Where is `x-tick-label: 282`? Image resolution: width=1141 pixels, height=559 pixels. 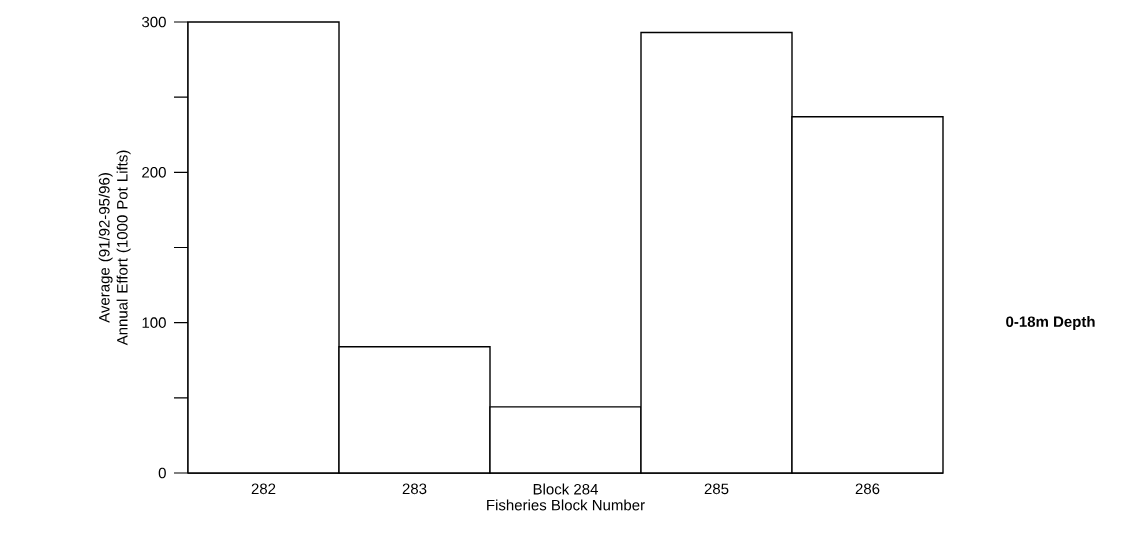
x-tick-label: 282 is located at coordinates (263, 489).